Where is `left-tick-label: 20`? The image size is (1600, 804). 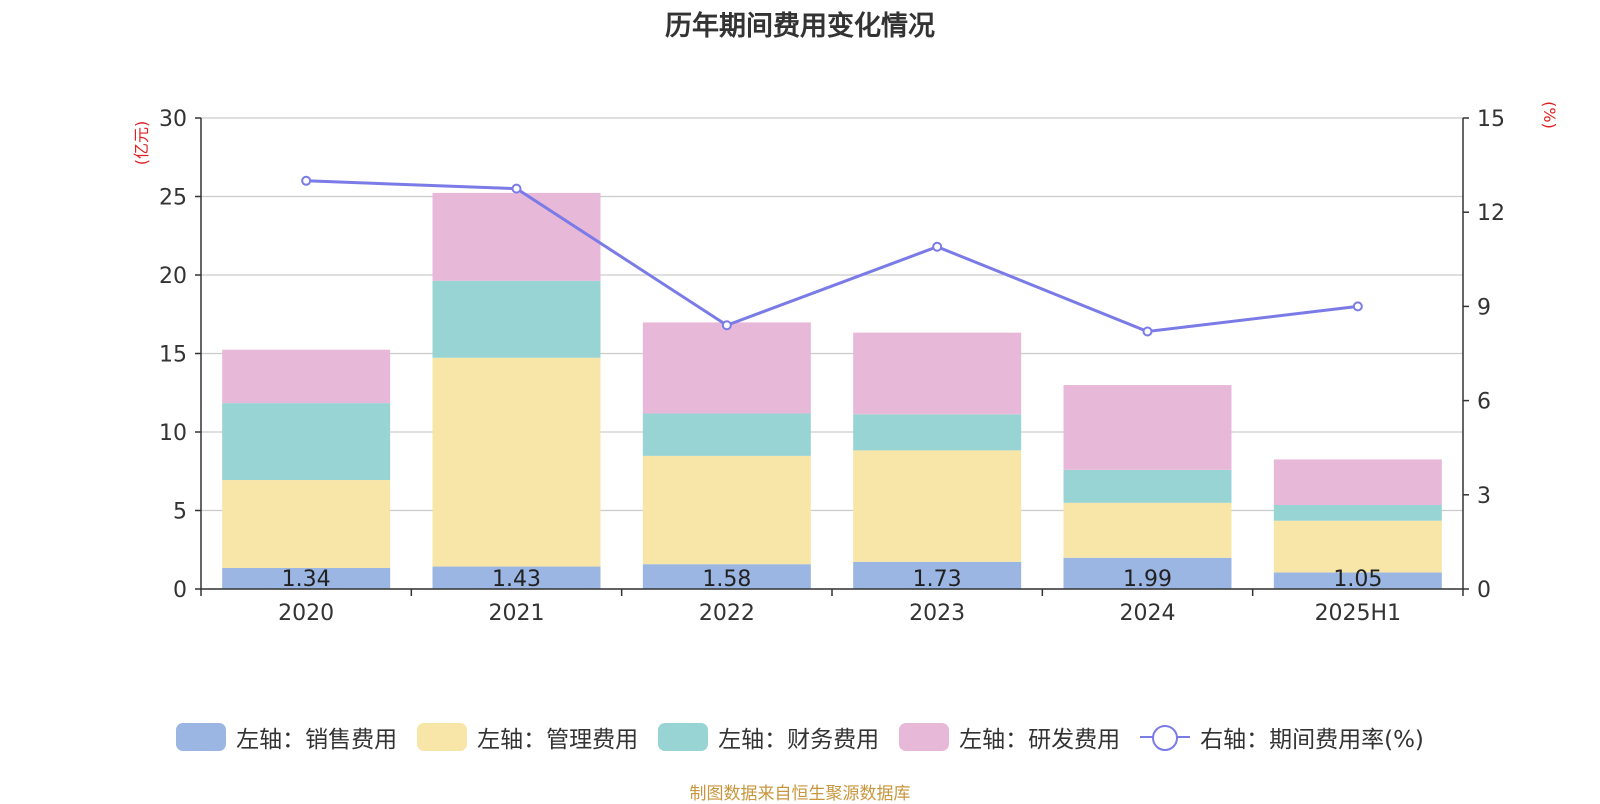
left-tick-label: 20 is located at coordinates (173, 276).